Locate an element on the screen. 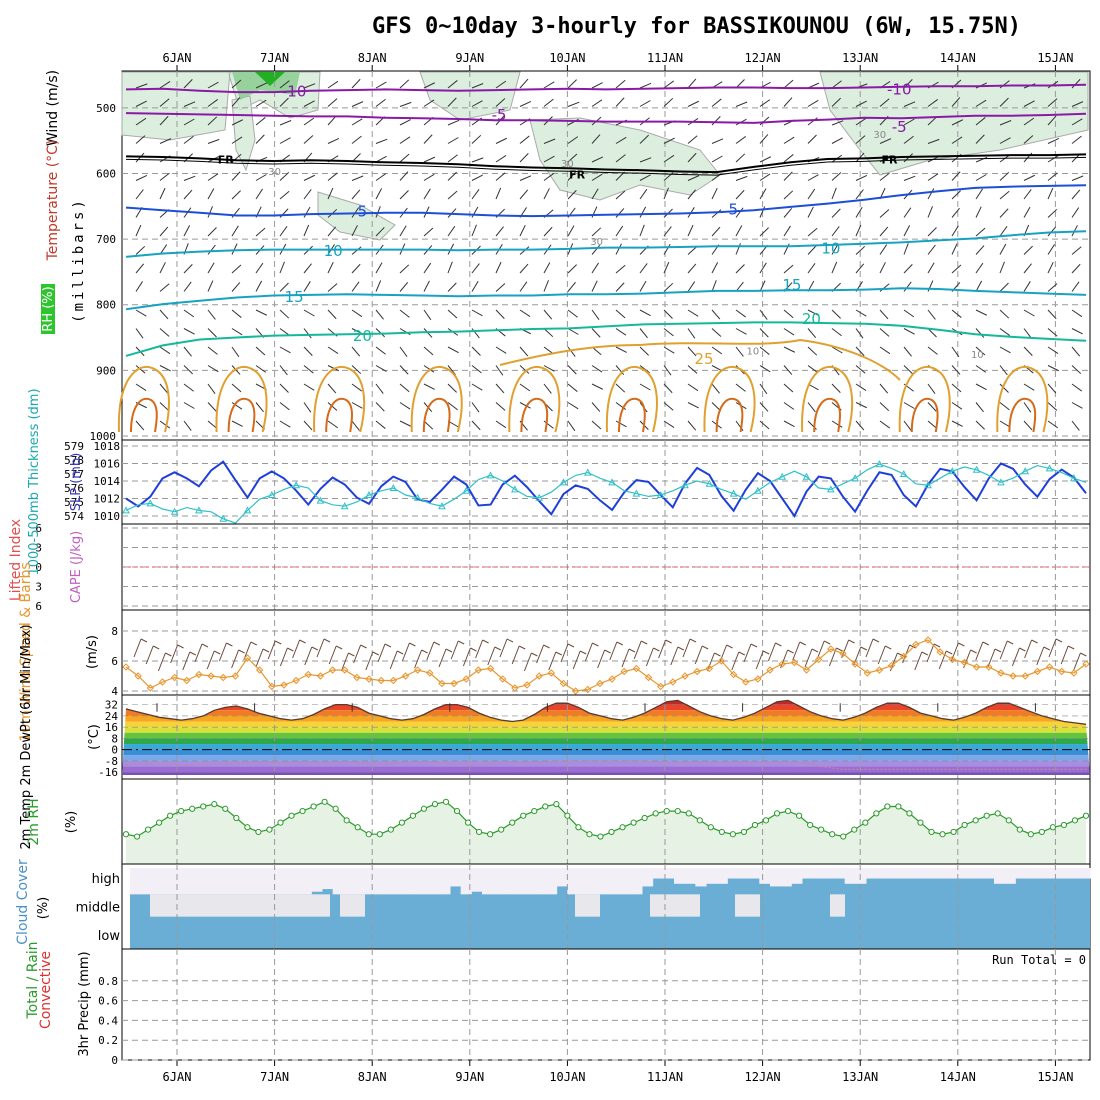 Image resolution: width=1100 pixels, height=1100 pixels. thickness-tick-label: 578 is located at coordinates (74, 460).